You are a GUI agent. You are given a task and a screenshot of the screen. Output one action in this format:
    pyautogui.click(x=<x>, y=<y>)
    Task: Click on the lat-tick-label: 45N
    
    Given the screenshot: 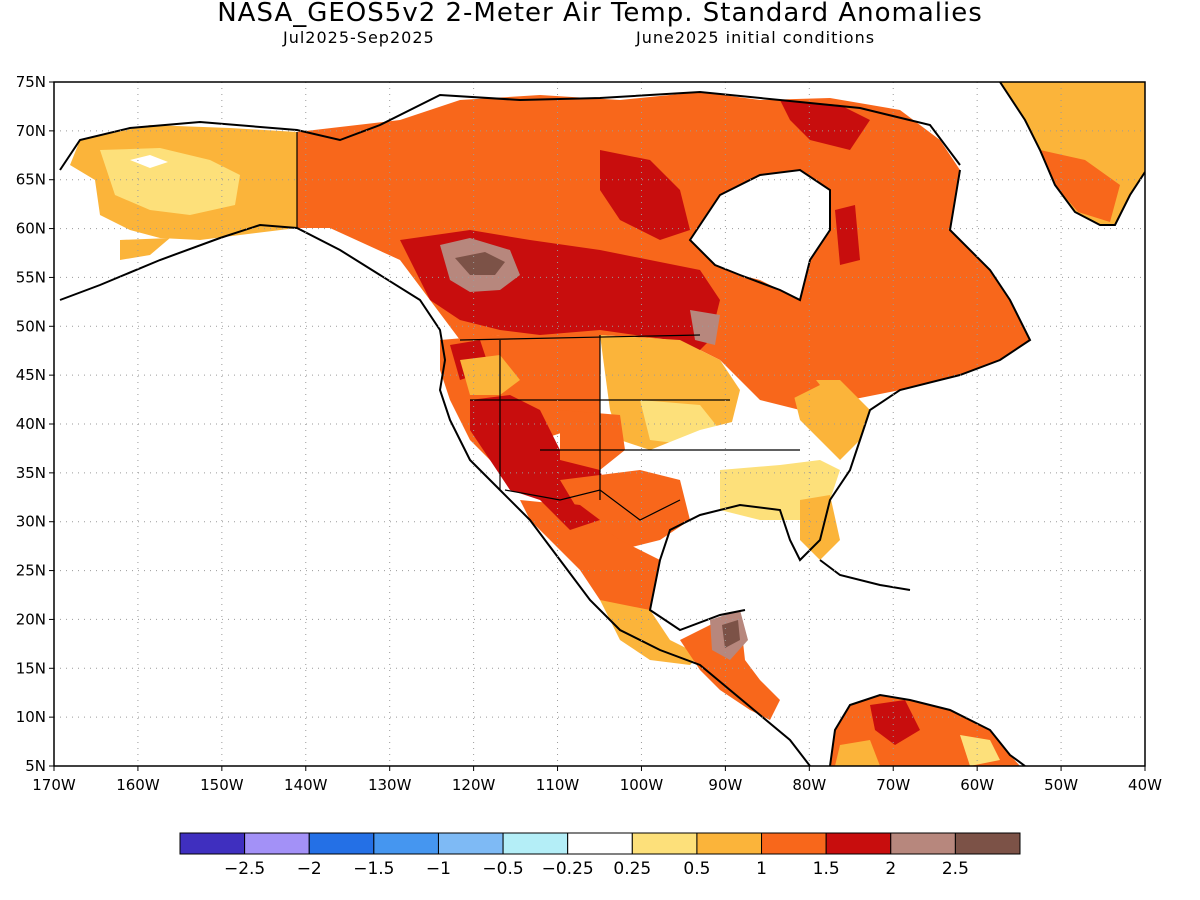 What is the action you would take?
    pyautogui.click(x=31, y=375)
    